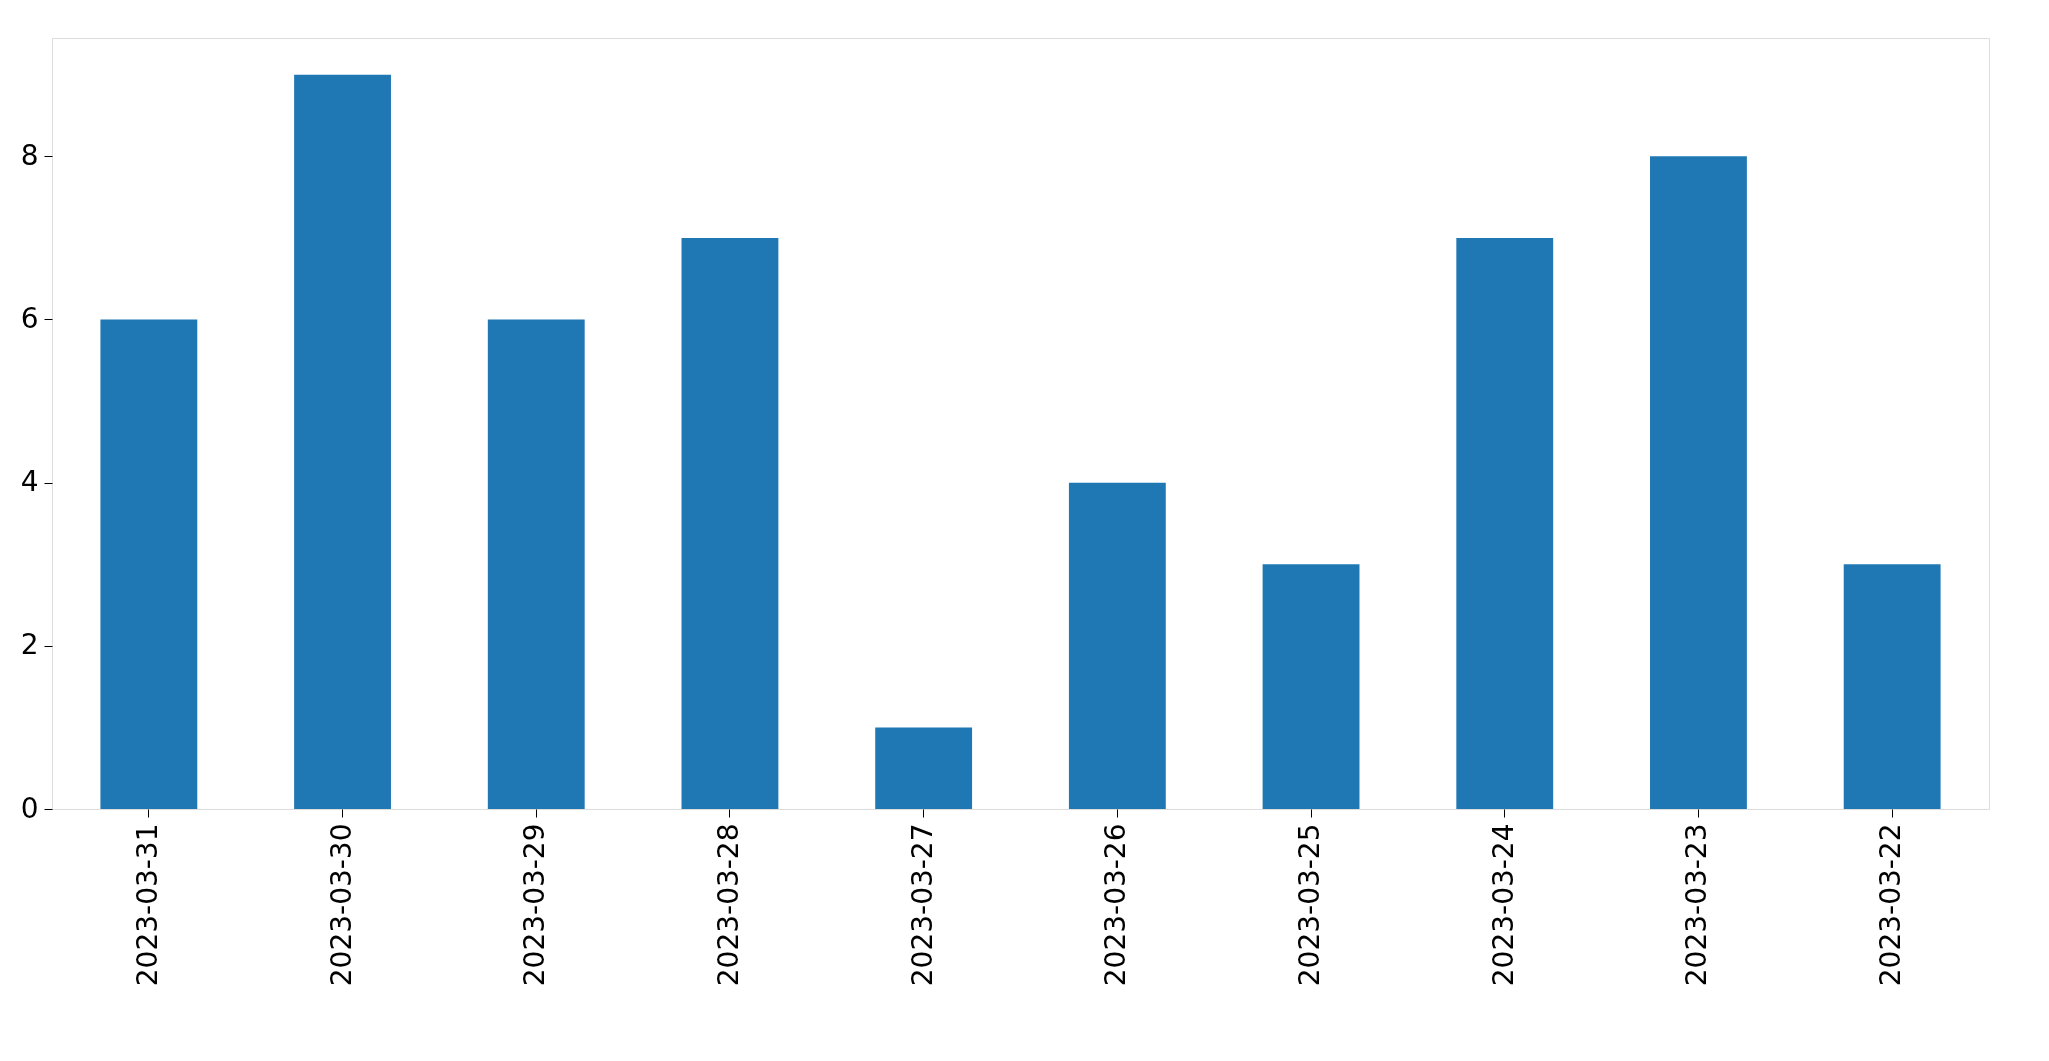 The height and width of the screenshot is (1061, 2049). I want to click on y-tick-label: 2, so click(29, 645).